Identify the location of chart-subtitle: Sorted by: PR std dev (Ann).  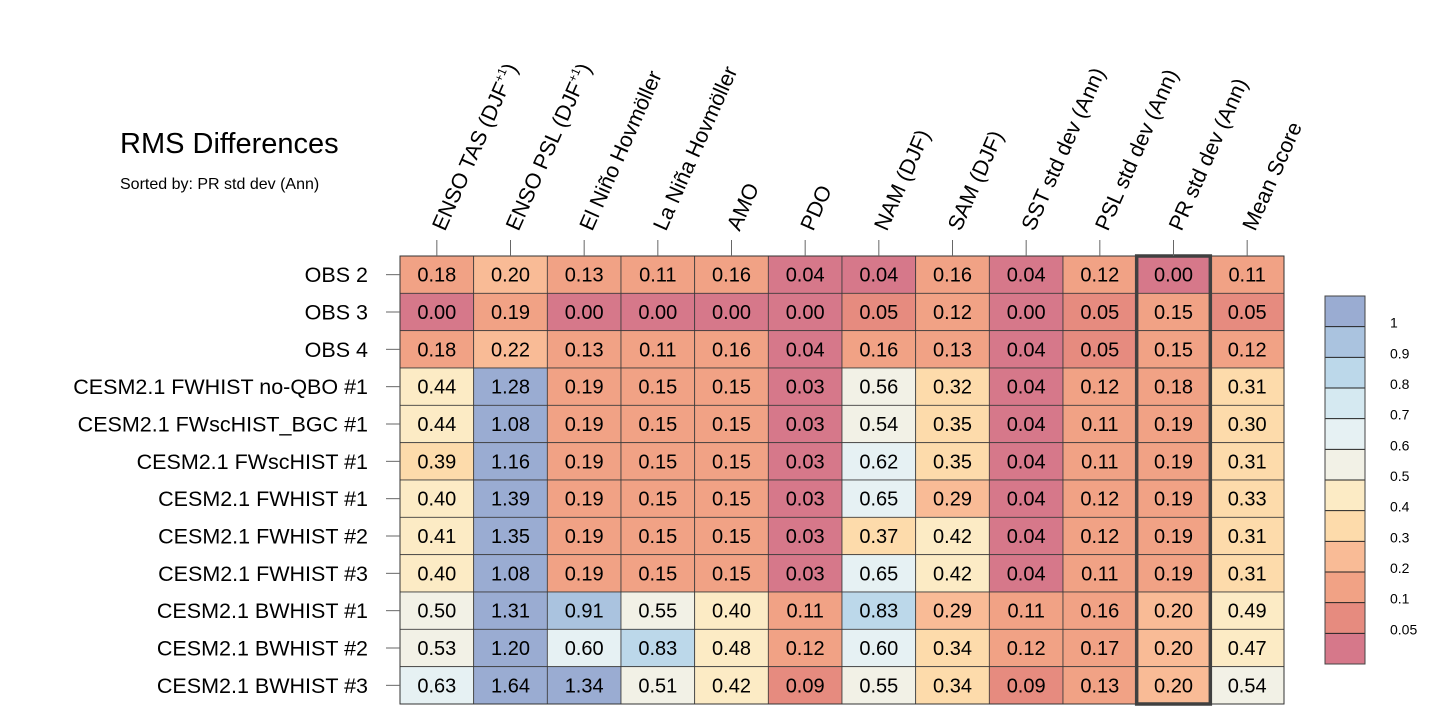
(219, 184).